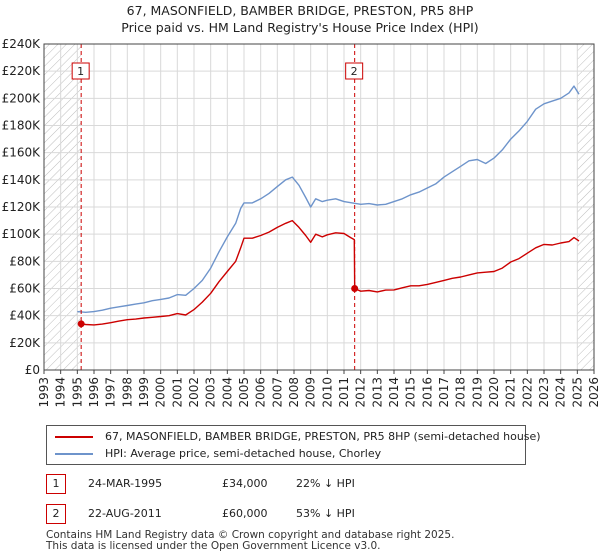 This screenshot has height=560, width=600. I want to click on y-tick-label: £240K, so click(22, 44).